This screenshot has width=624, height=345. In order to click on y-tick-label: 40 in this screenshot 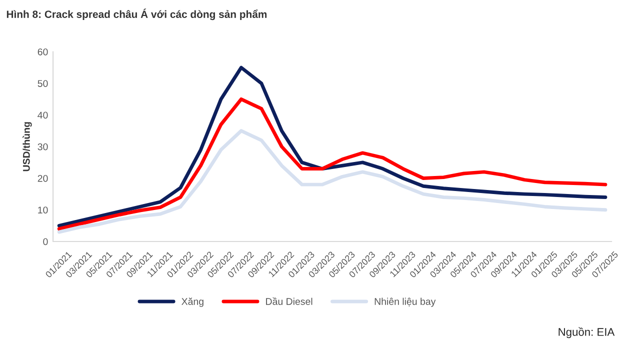, I will do `click(43, 115)`.